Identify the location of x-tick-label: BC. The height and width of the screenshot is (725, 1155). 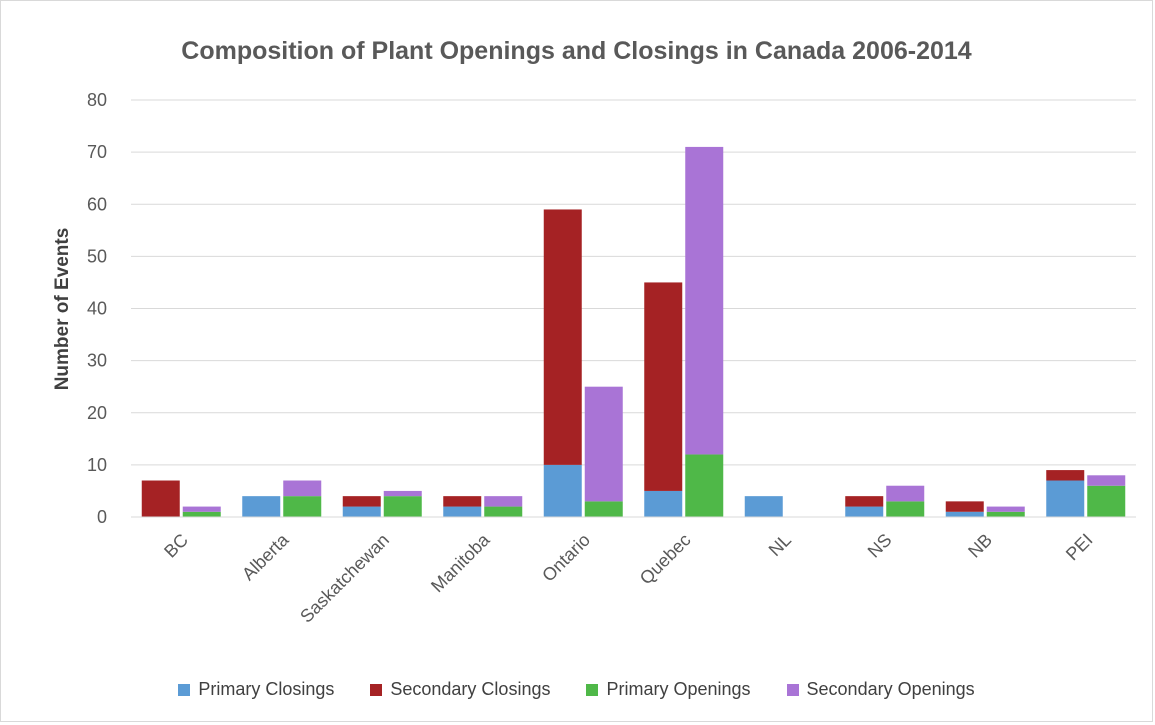
(176, 546).